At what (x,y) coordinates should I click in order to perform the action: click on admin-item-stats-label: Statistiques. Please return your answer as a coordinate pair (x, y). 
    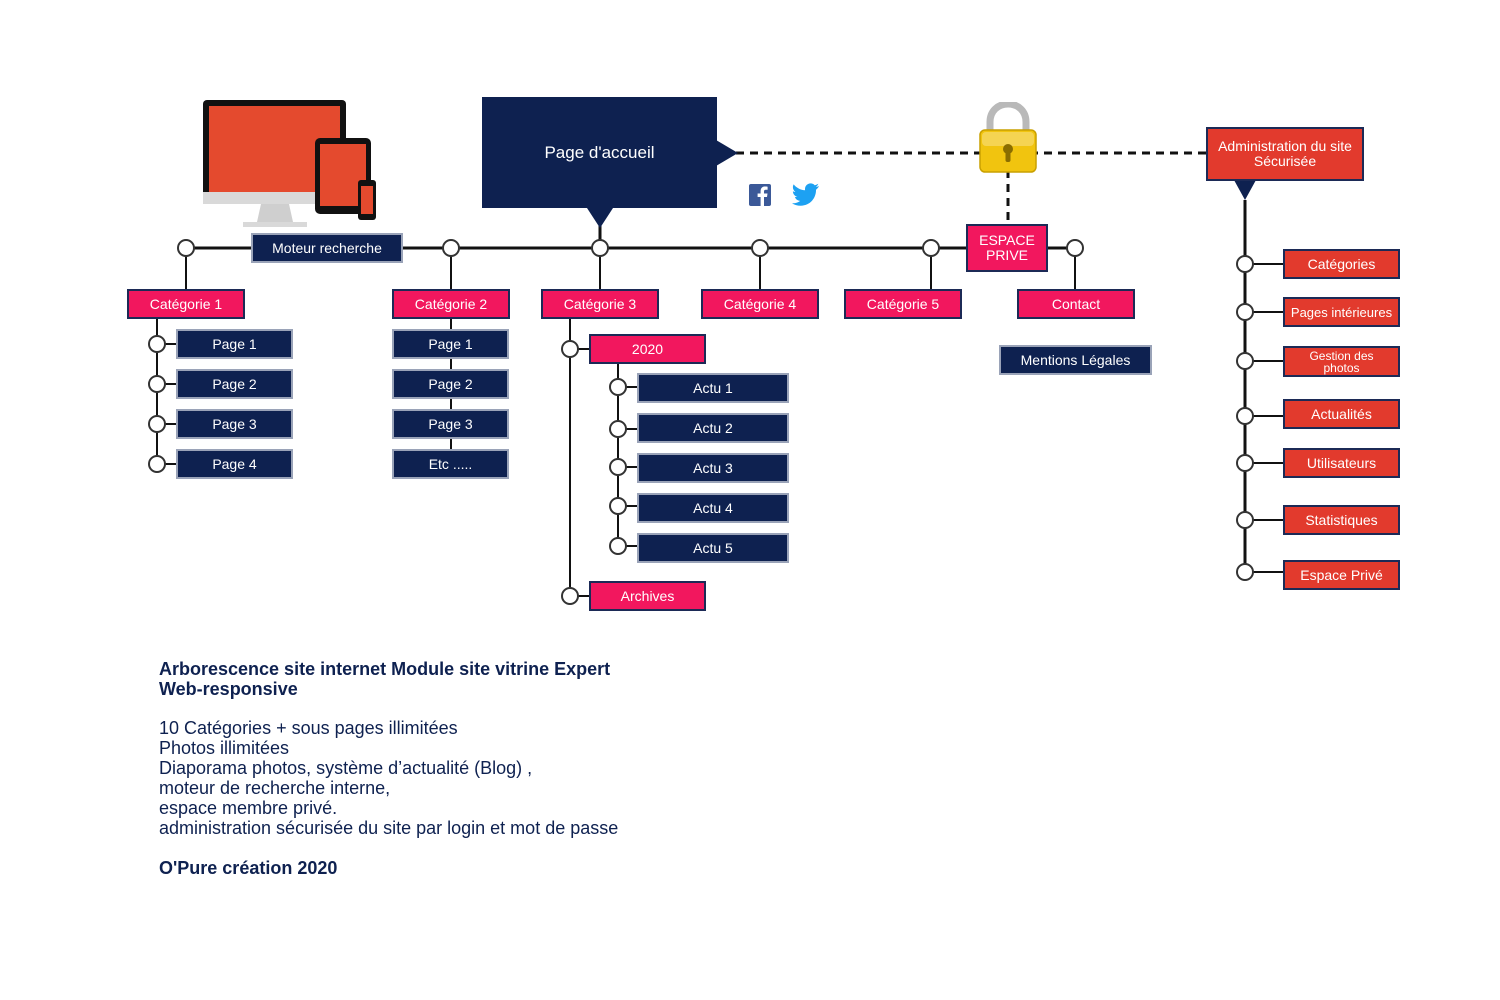
    Looking at the image, I should click on (1341, 519).